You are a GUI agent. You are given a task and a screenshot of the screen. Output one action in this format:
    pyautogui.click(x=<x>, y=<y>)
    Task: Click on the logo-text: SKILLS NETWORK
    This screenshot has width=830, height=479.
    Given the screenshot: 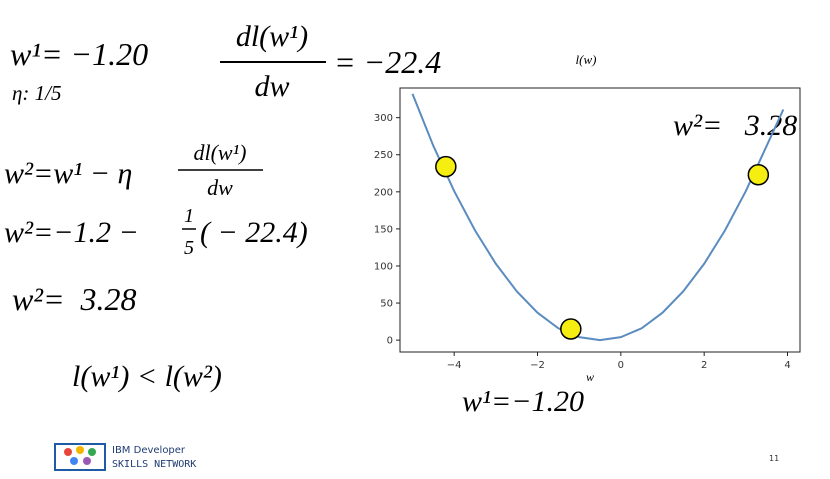 What is the action you would take?
    pyautogui.click(x=154, y=464)
    